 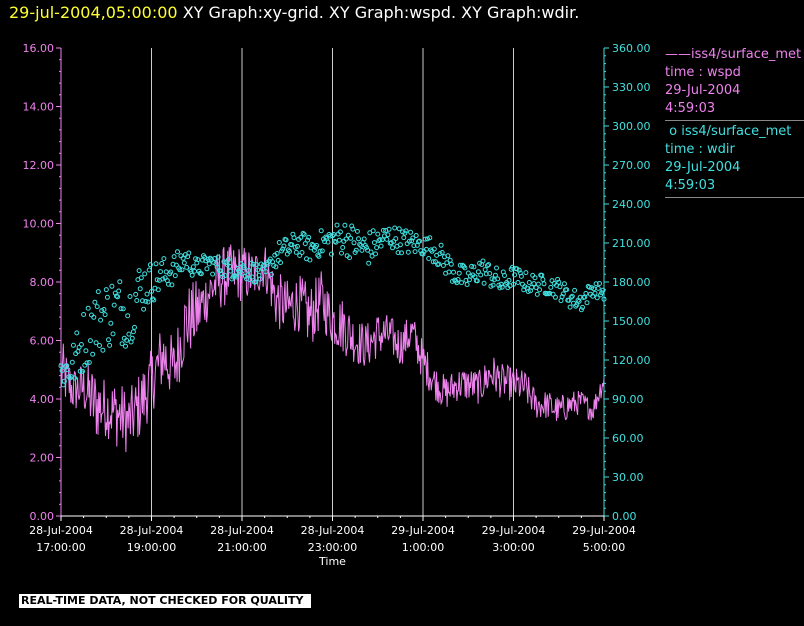 What do you see at coordinates (39, 224) in the screenshot?
I see `left-y-tick-label: 10.00` at bounding box center [39, 224].